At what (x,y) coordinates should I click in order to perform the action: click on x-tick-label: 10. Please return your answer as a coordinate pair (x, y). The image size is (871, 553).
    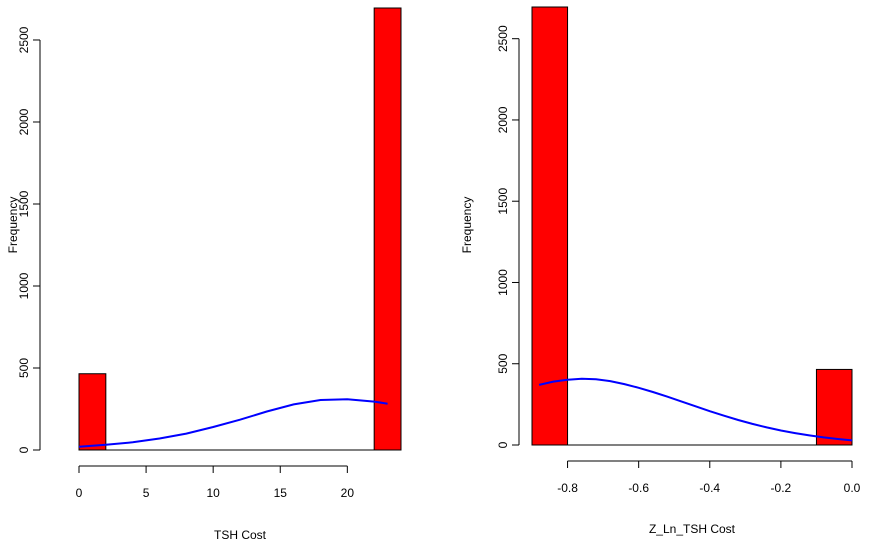
    Looking at the image, I should click on (213, 493).